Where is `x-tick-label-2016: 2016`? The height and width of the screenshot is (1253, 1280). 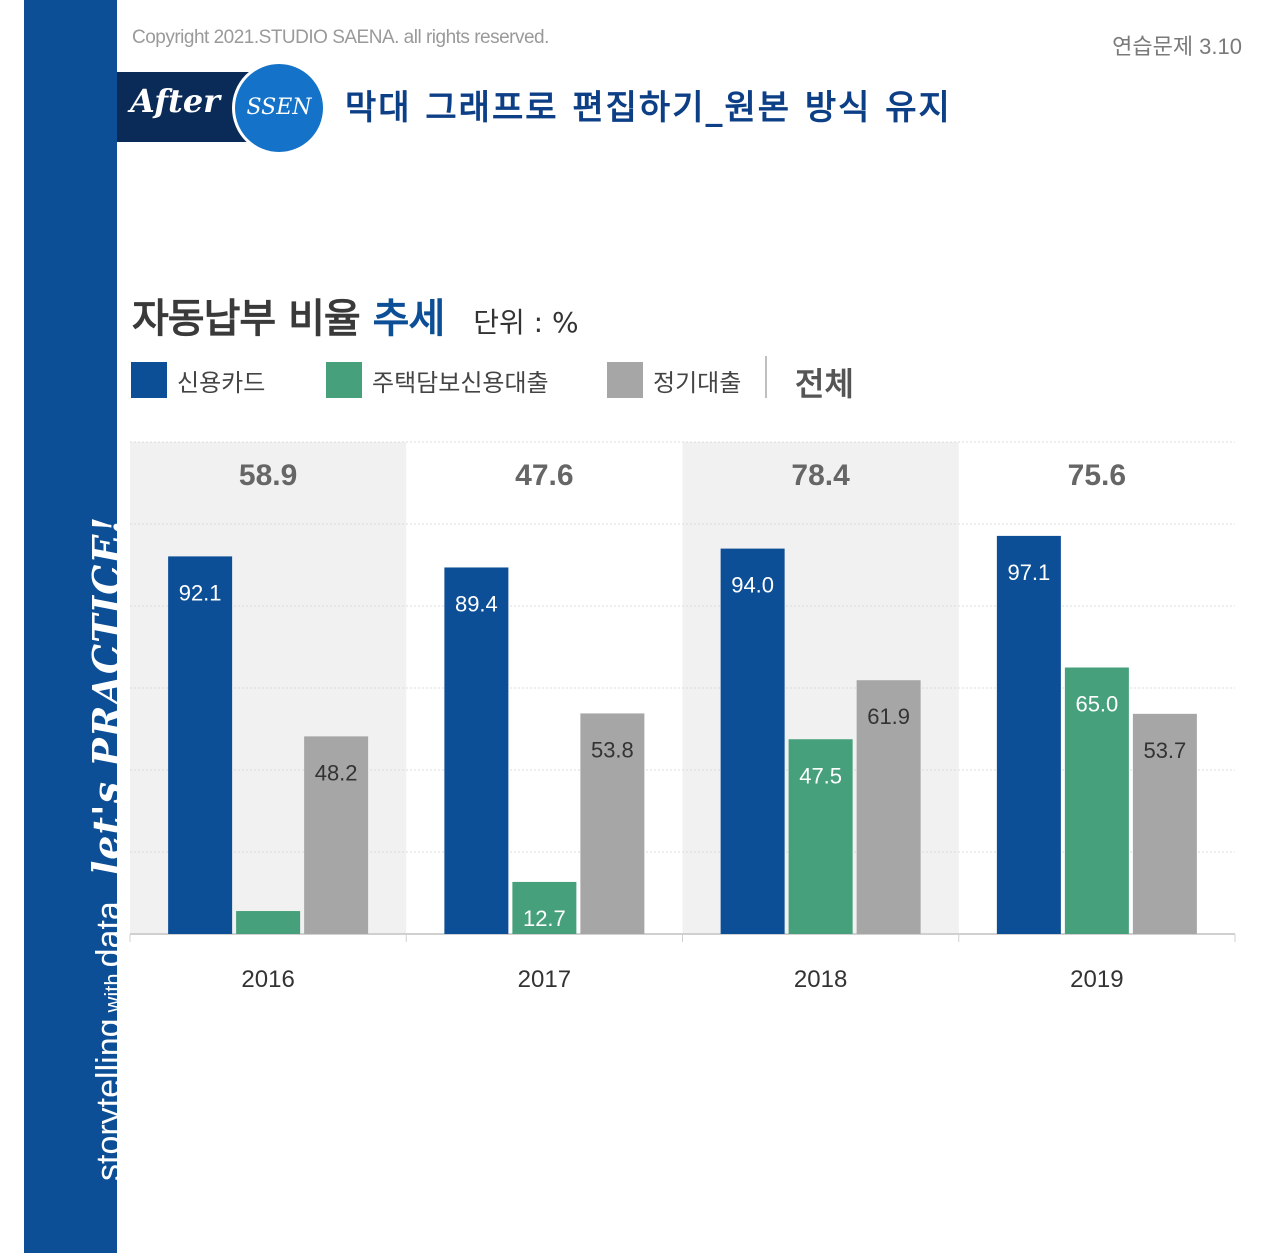
x-tick-label-2016: 2016 is located at coordinates (267, 979).